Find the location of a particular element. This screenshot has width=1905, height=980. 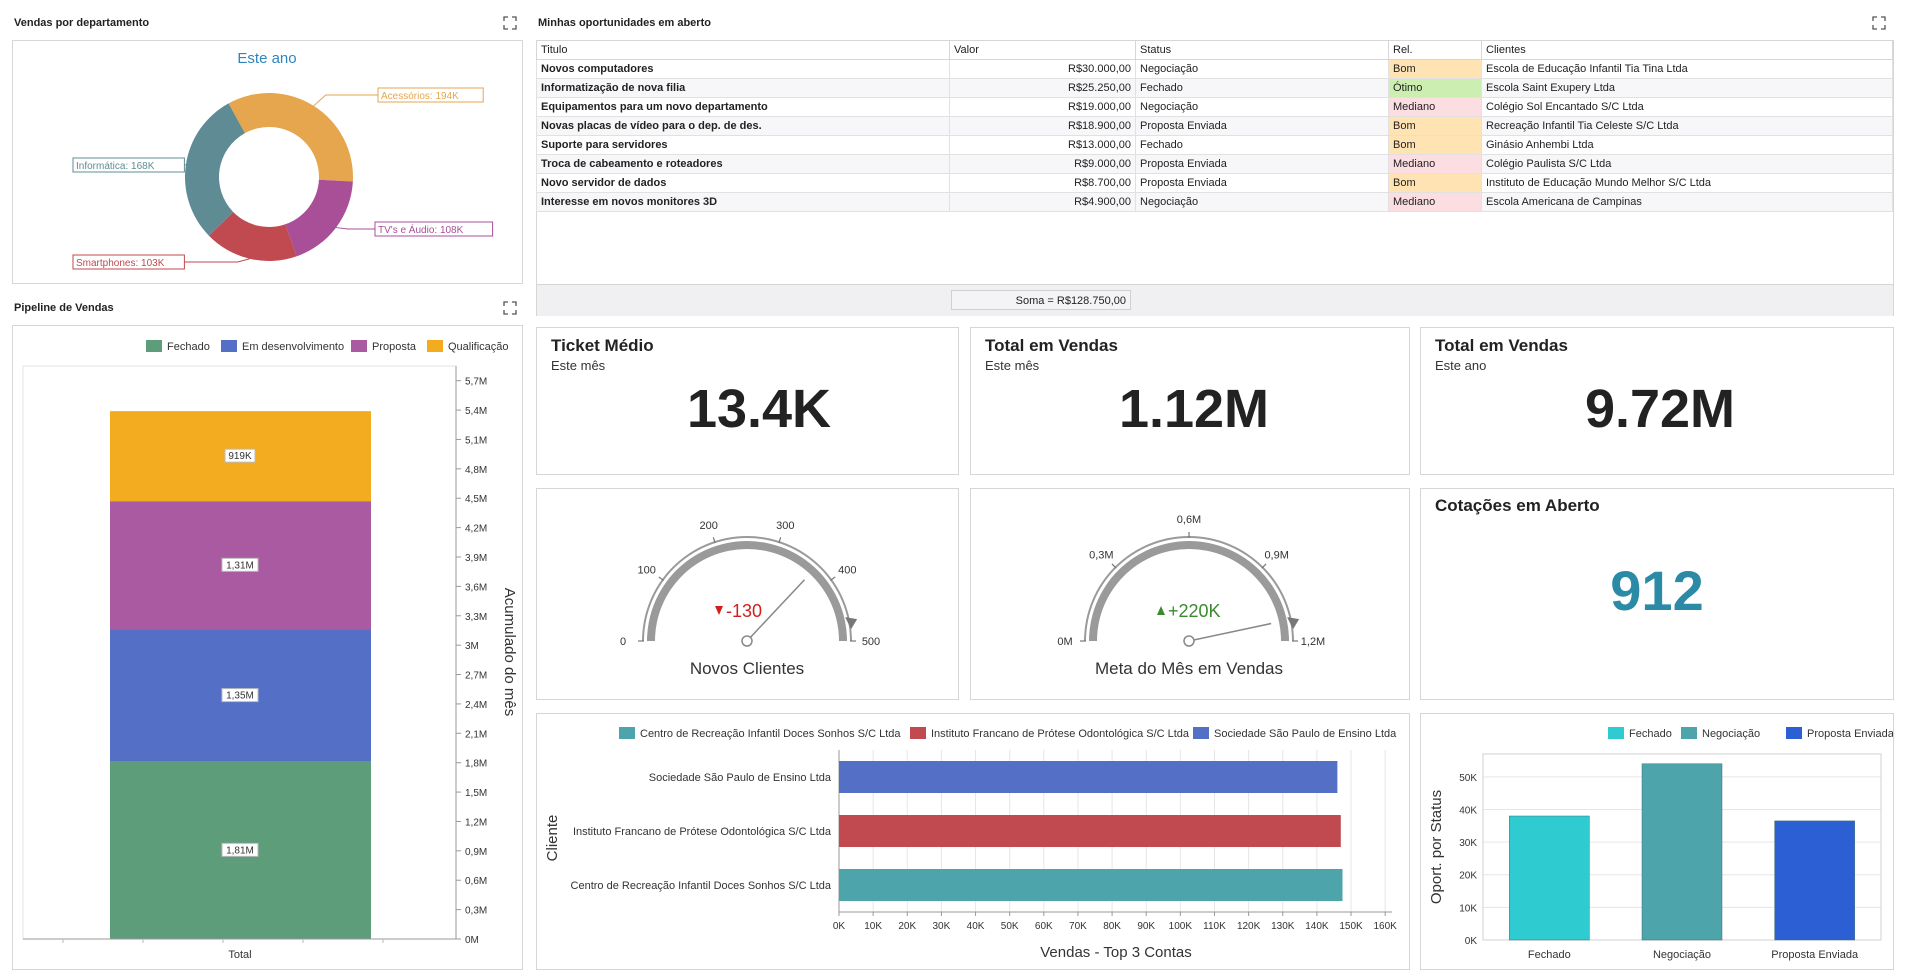

y-tick-label: 50K is located at coordinates (1468, 778).